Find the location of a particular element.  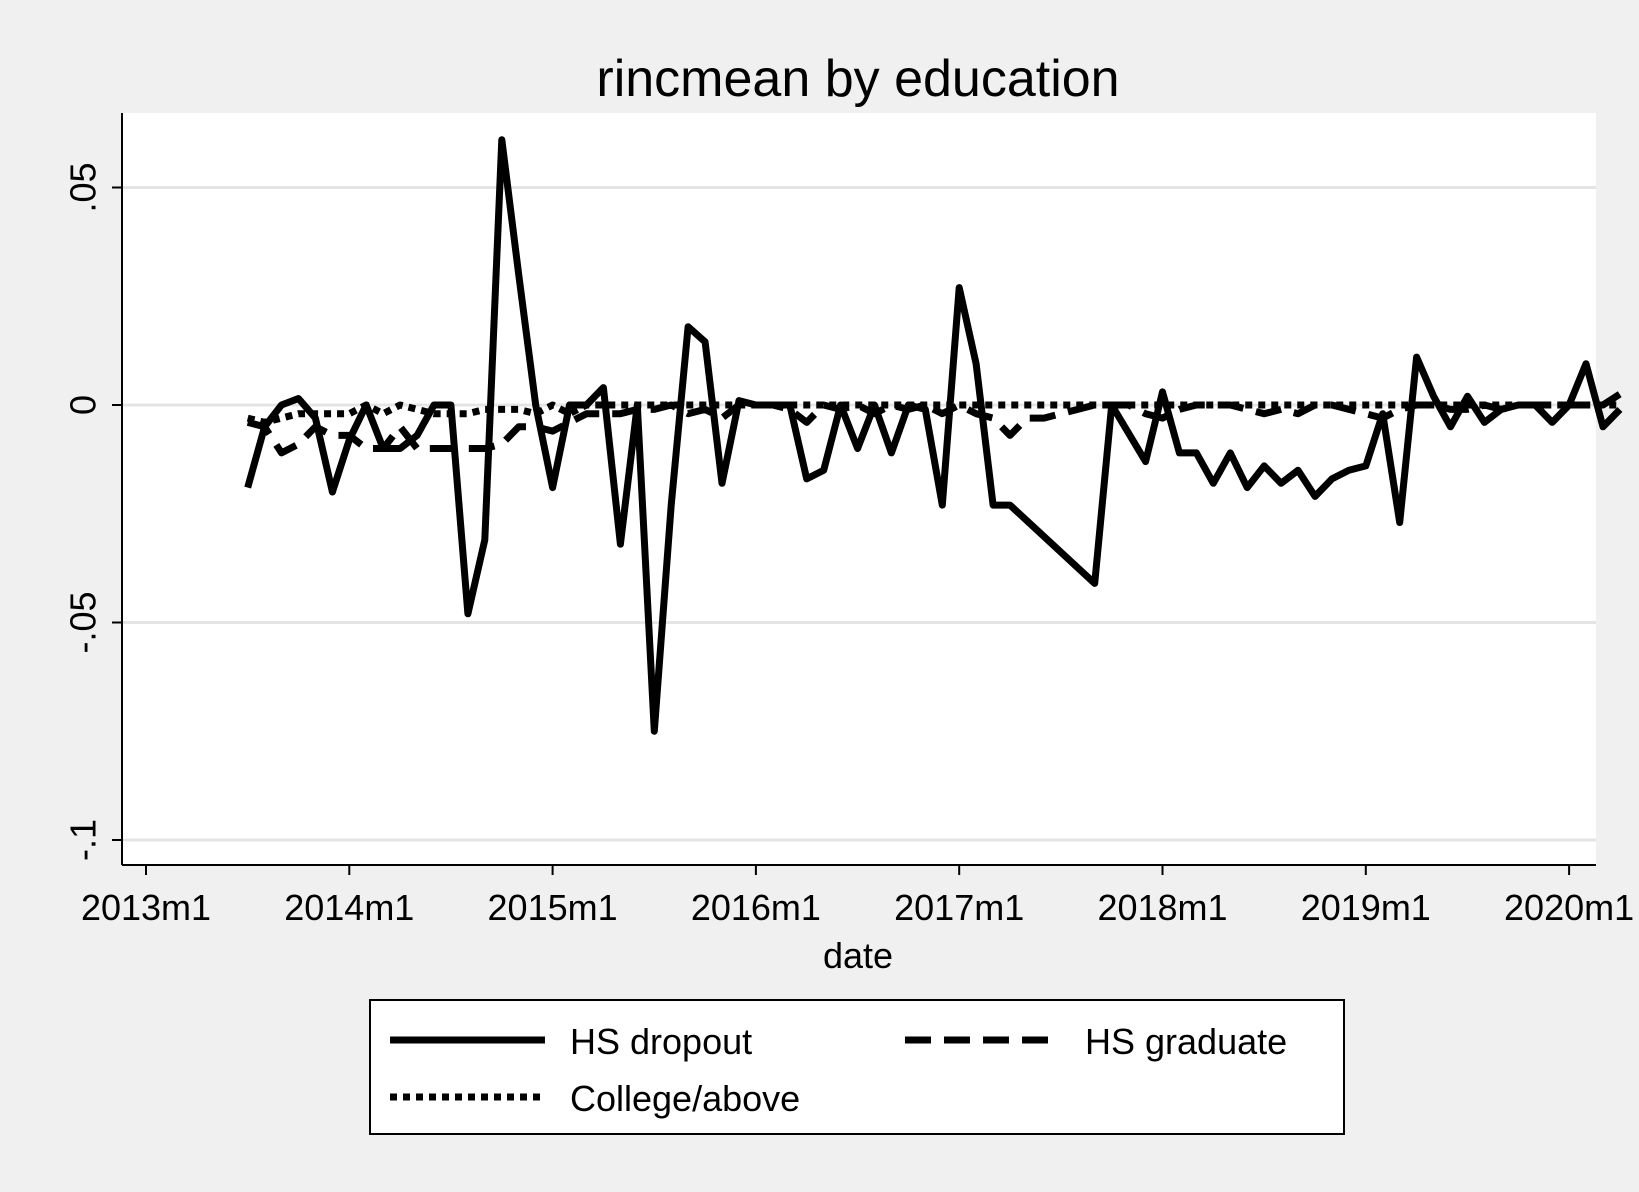

legend-label-hs-graduate: HS graduate is located at coordinates (1186, 1041).